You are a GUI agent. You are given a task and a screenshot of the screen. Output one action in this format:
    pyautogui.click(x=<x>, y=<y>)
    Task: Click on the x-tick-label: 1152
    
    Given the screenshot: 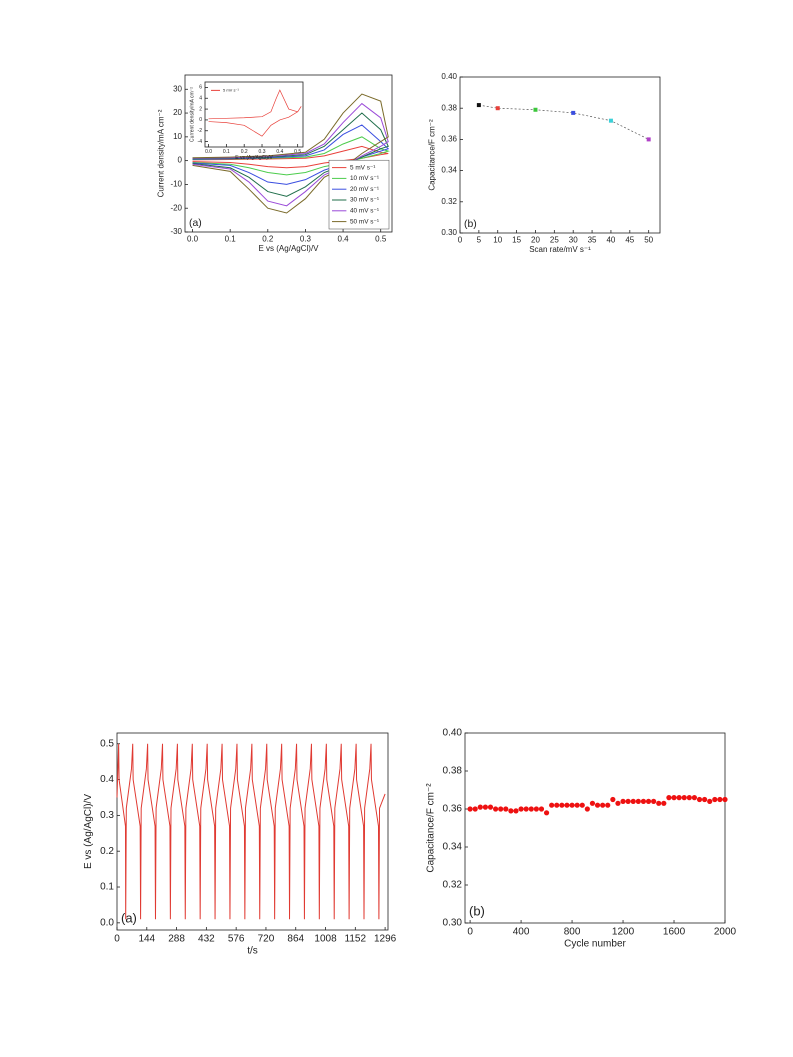 What is the action you would take?
    pyautogui.click(x=356, y=939)
    